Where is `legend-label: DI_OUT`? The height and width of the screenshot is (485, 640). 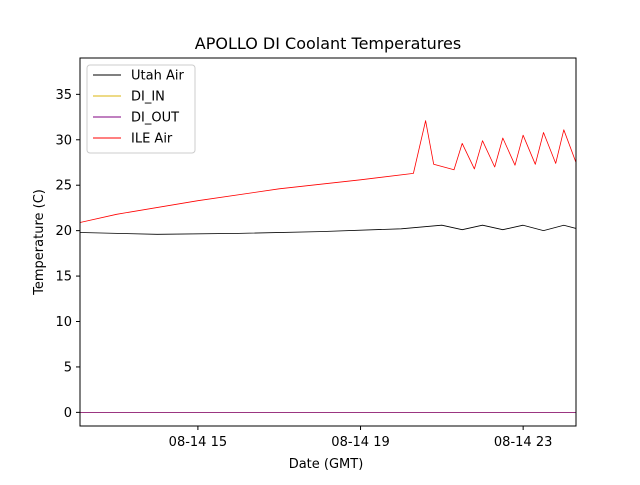
legend-label: DI_OUT is located at coordinates (155, 118).